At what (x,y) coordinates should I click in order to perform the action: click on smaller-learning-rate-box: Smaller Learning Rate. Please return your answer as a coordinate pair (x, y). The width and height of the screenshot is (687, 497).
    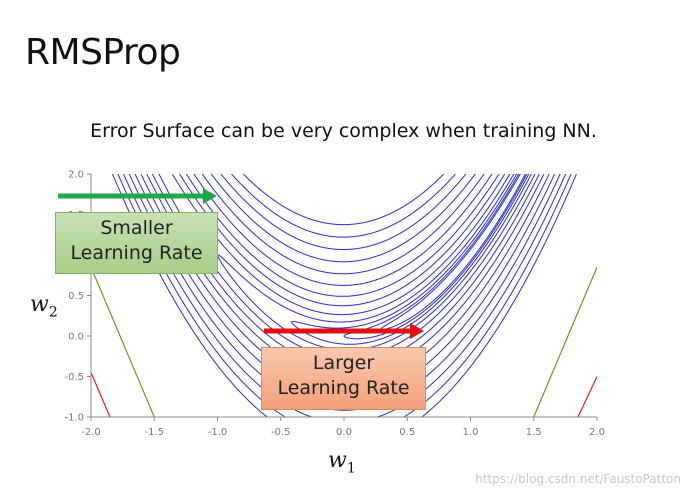
    Looking at the image, I should click on (136, 243).